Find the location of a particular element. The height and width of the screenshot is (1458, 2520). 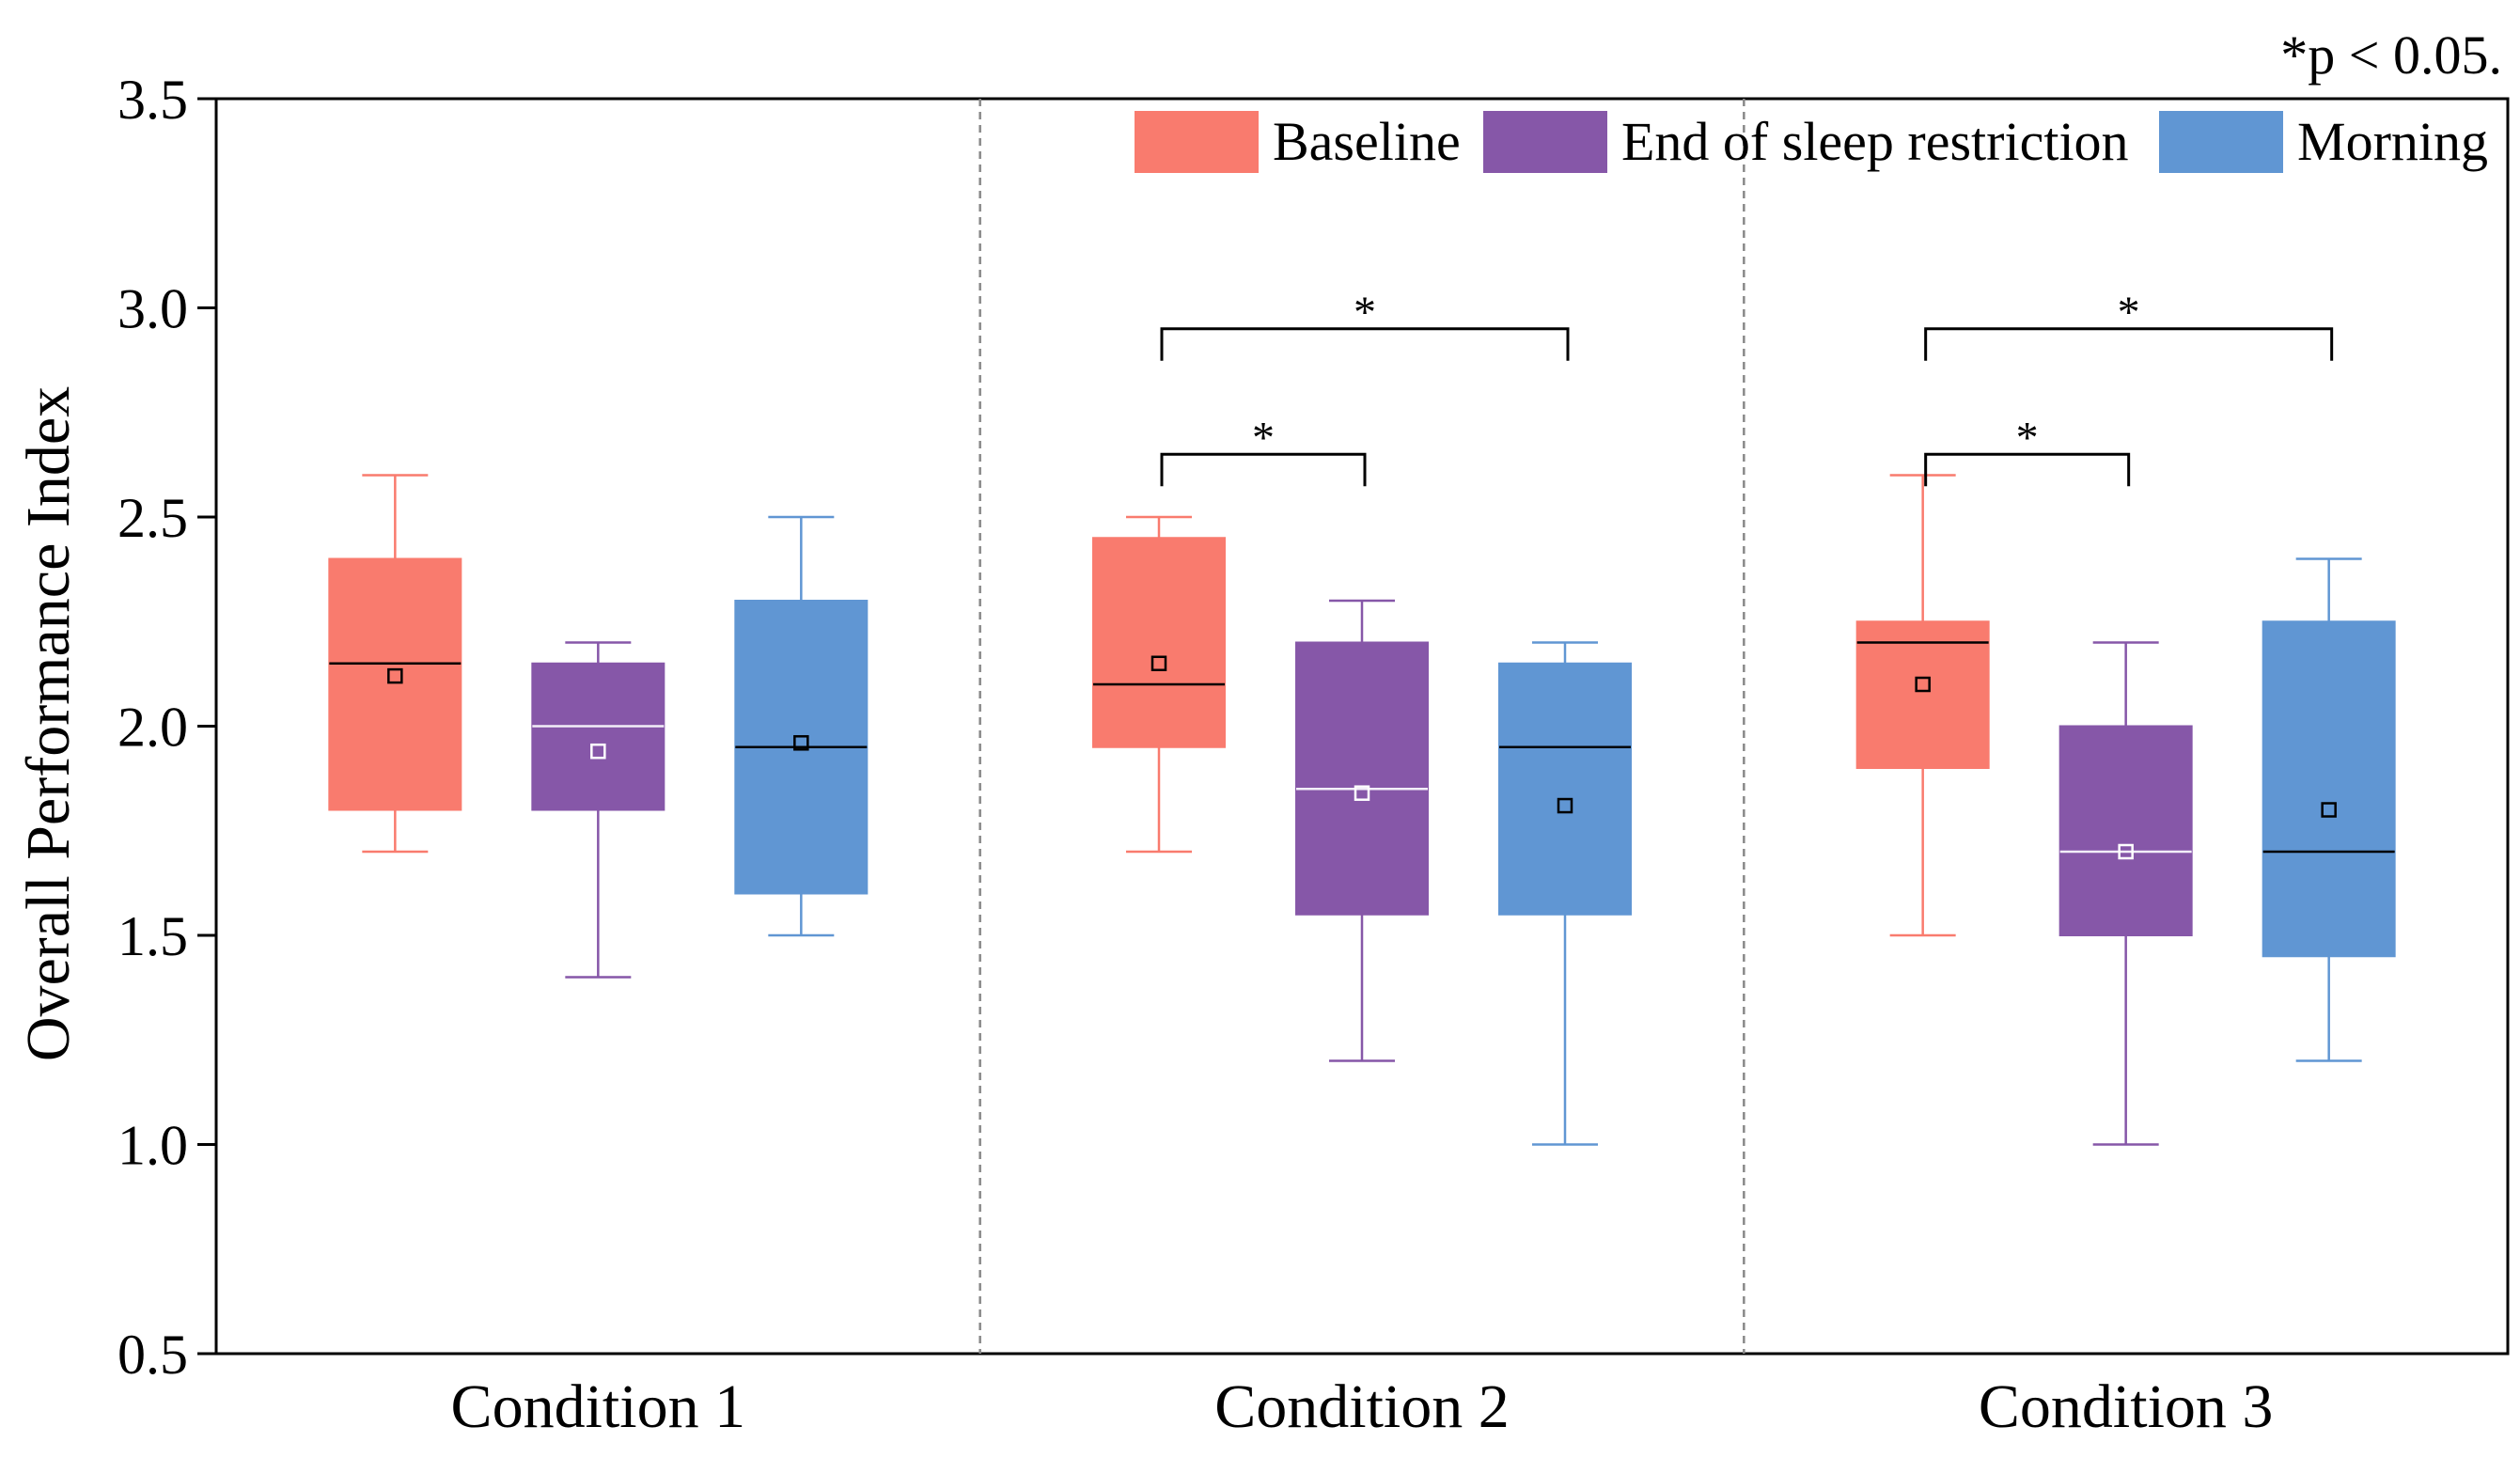

x-category-label: Condition 1 is located at coordinates (598, 1406).